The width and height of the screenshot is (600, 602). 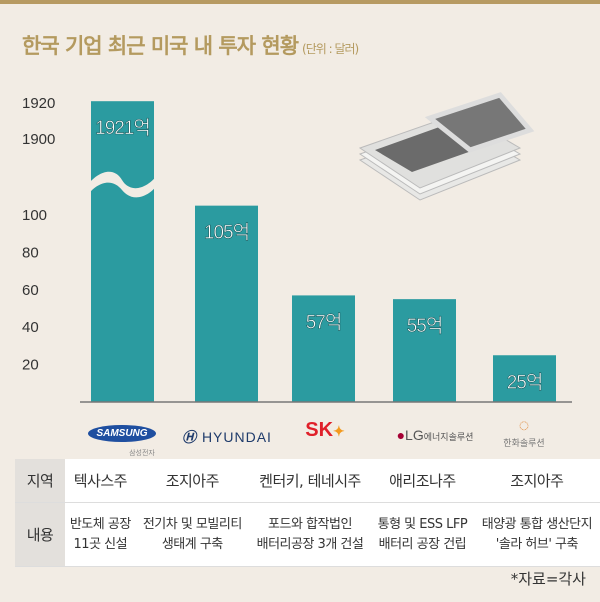 What do you see at coordinates (122, 184) in the screenshot?
I see `axis-break-mark` at bounding box center [122, 184].